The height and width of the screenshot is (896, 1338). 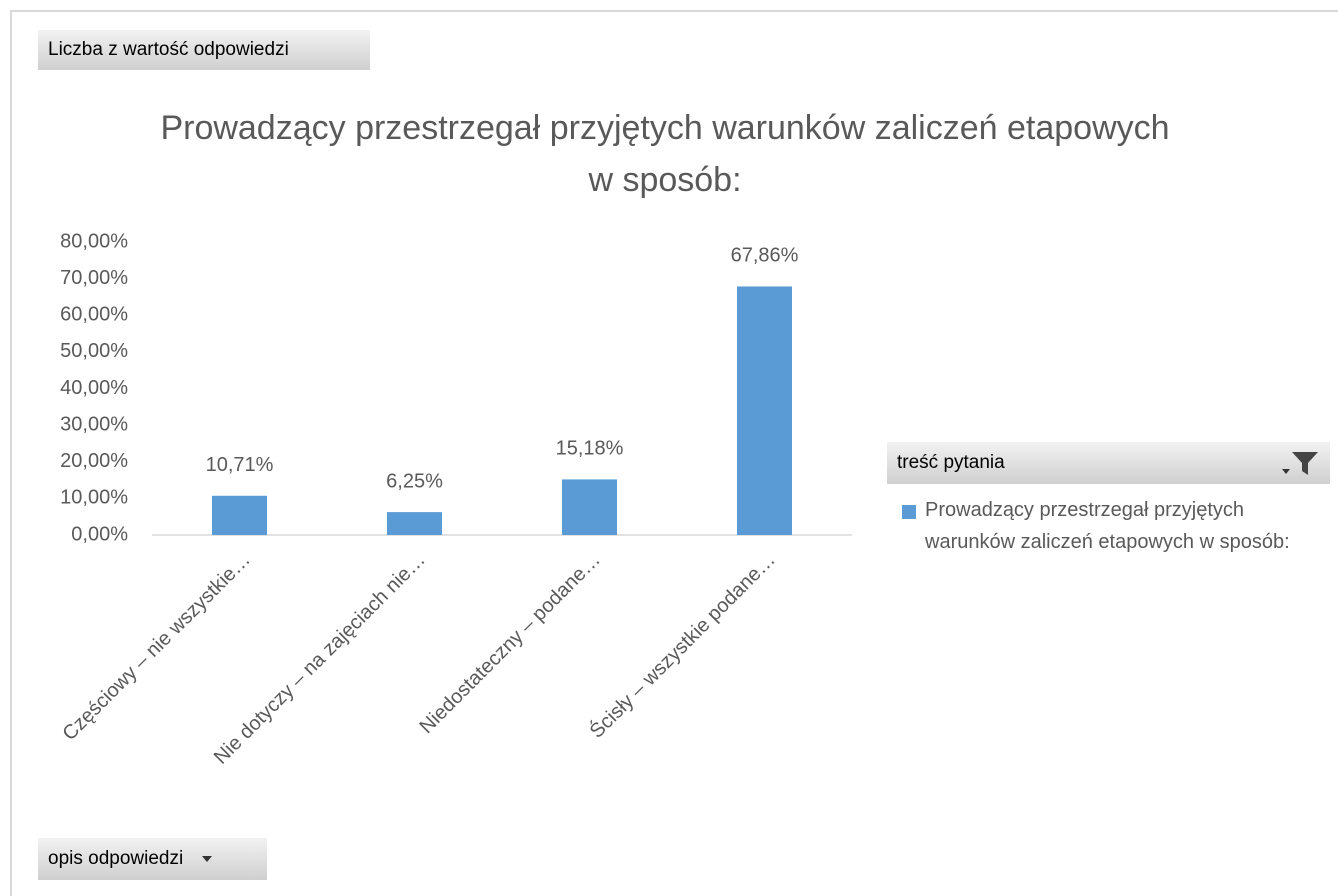 I want to click on button-label: Liczba z wartość odpowiedzi, so click(x=168, y=49).